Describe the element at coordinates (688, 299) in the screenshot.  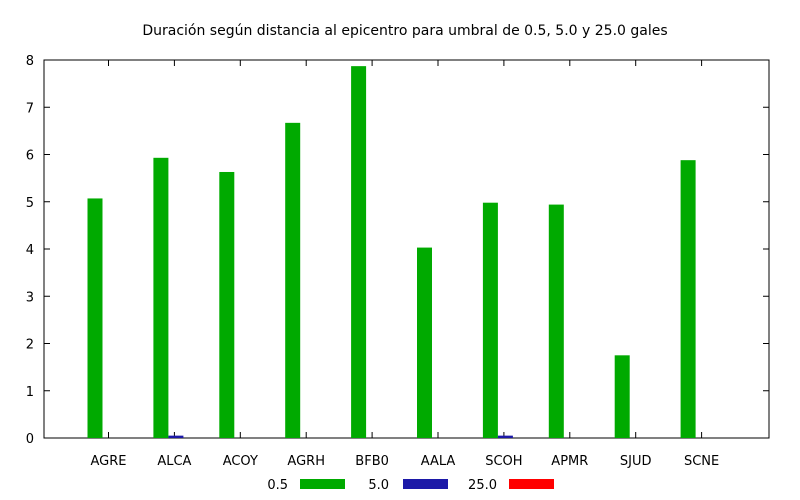
I see `bar-0_5-scne` at that location.